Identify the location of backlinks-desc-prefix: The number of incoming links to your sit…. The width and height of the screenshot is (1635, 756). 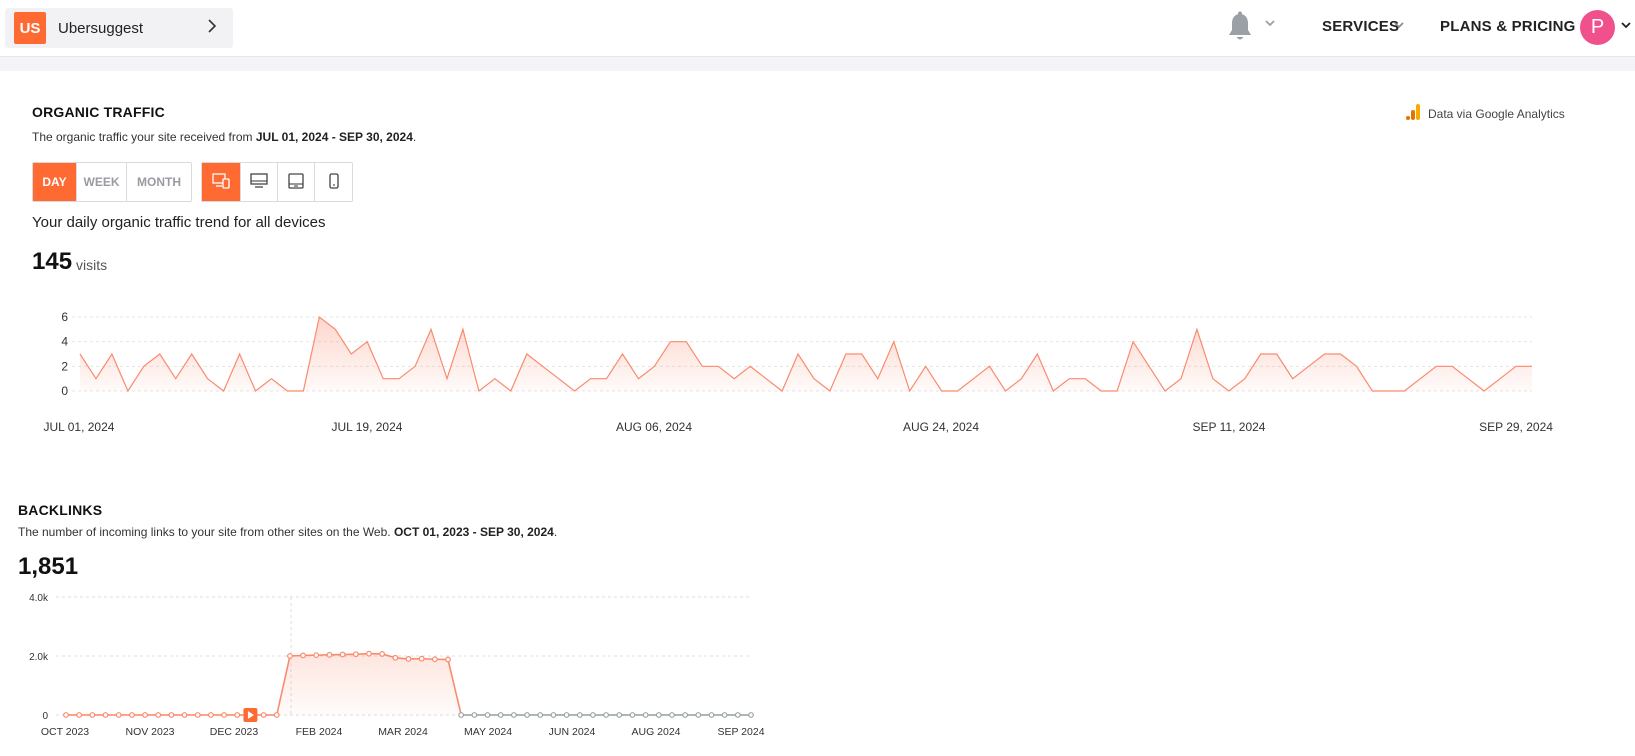
(206, 532).